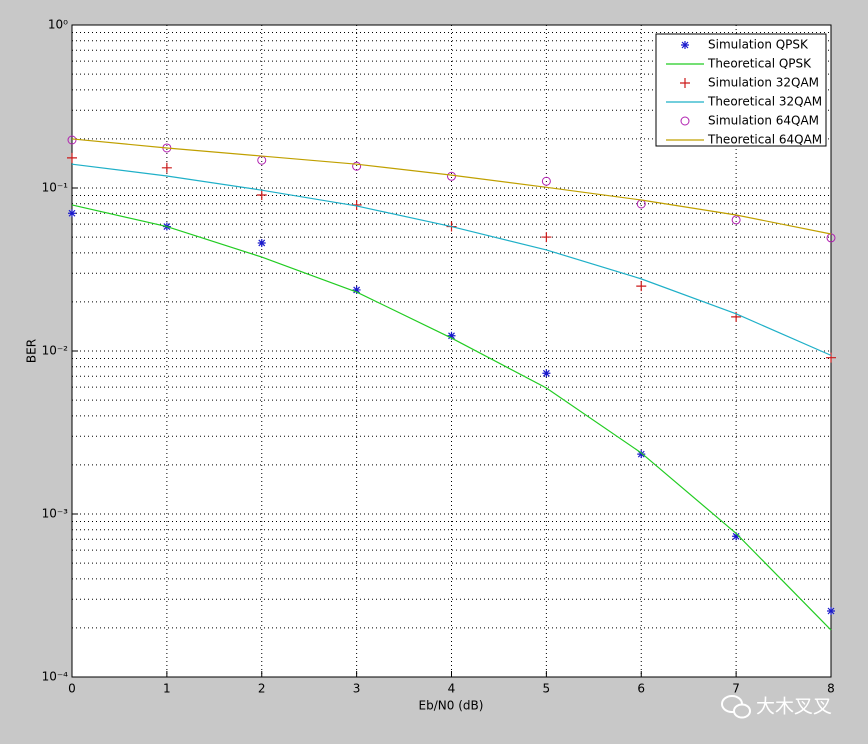 The image size is (868, 744). Describe the element at coordinates (641, 689) in the screenshot. I see `x-tick-label: 6` at that location.